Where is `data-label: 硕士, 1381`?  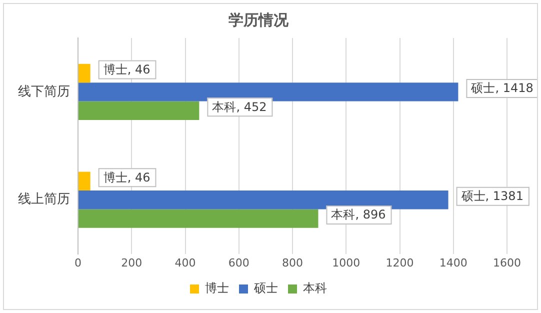 data-label: 硕士, 1381 is located at coordinates (492, 195).